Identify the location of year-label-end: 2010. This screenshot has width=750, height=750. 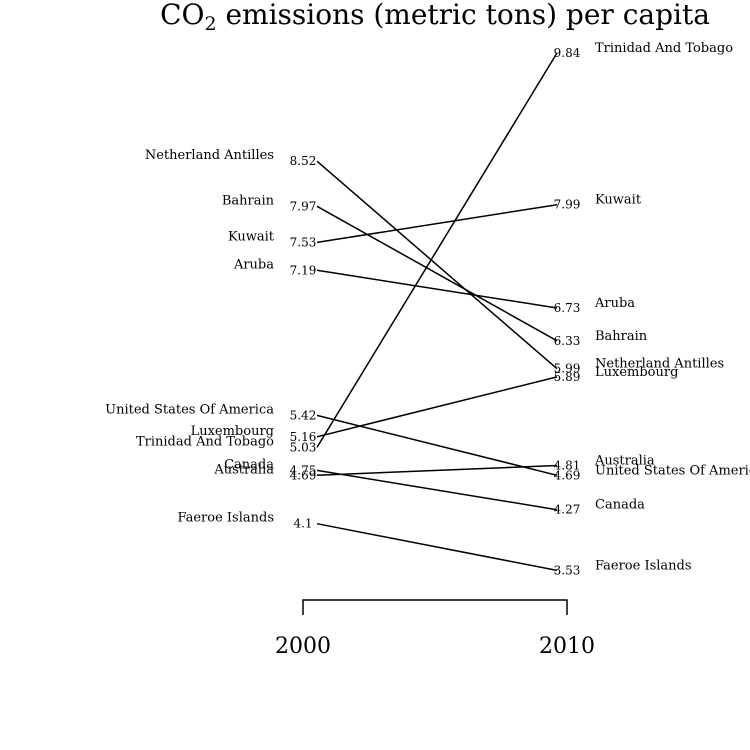
(567, 646).